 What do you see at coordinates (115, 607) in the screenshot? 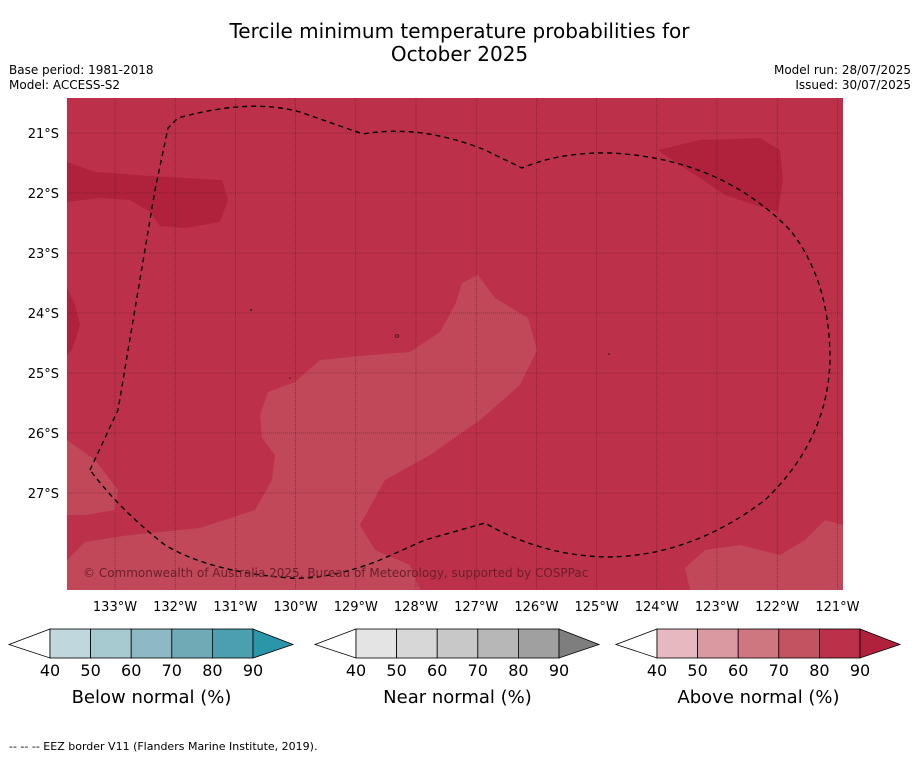
I see `longitude-label: 133°W` at bounding box center [115, 607].